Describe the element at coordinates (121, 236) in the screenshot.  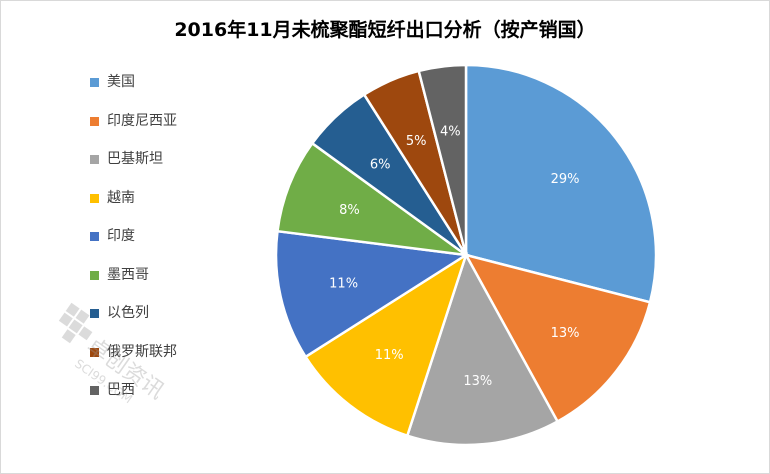
I see `legend-label: 印度` at that location.